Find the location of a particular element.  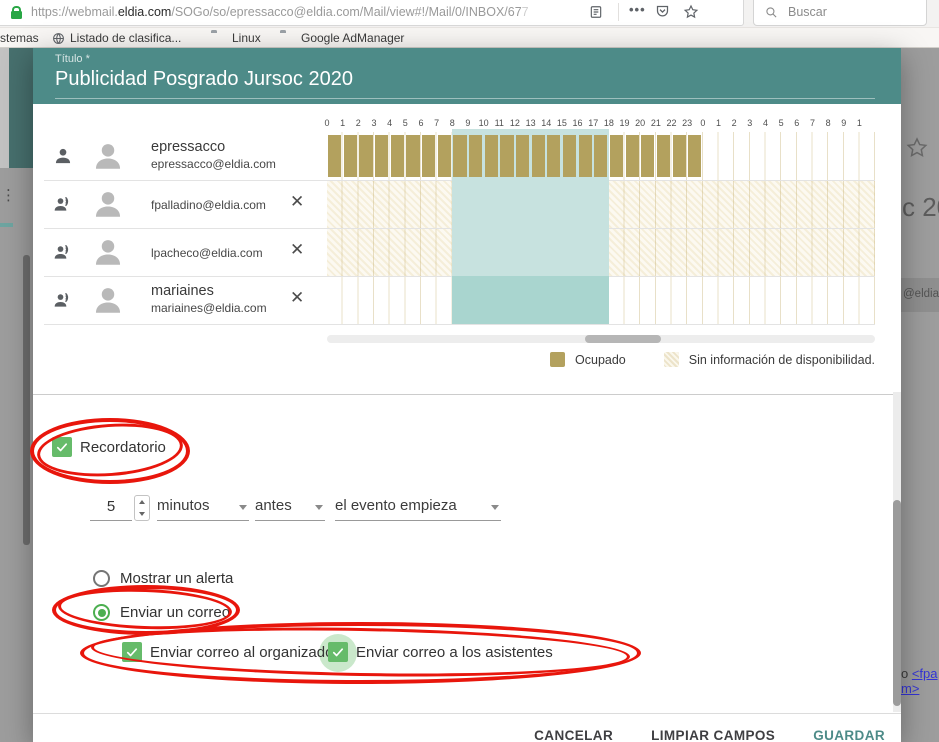

relation-value: antes is located at coordinates (273, 505).